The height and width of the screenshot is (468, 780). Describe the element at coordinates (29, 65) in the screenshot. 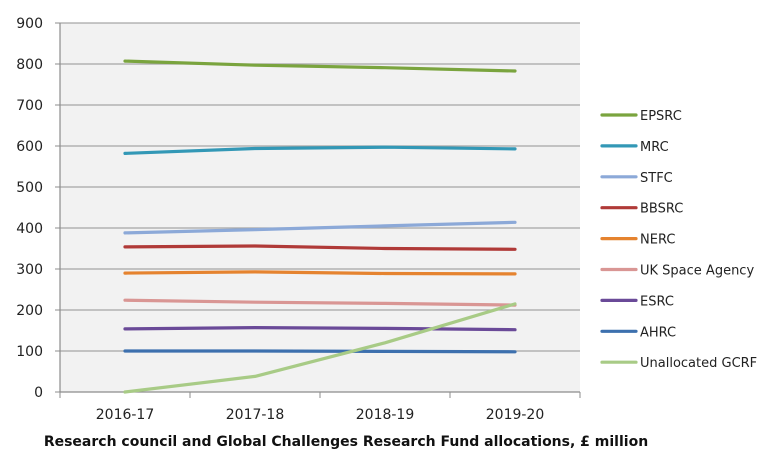

I see `y-tick-label: 800` at that location.